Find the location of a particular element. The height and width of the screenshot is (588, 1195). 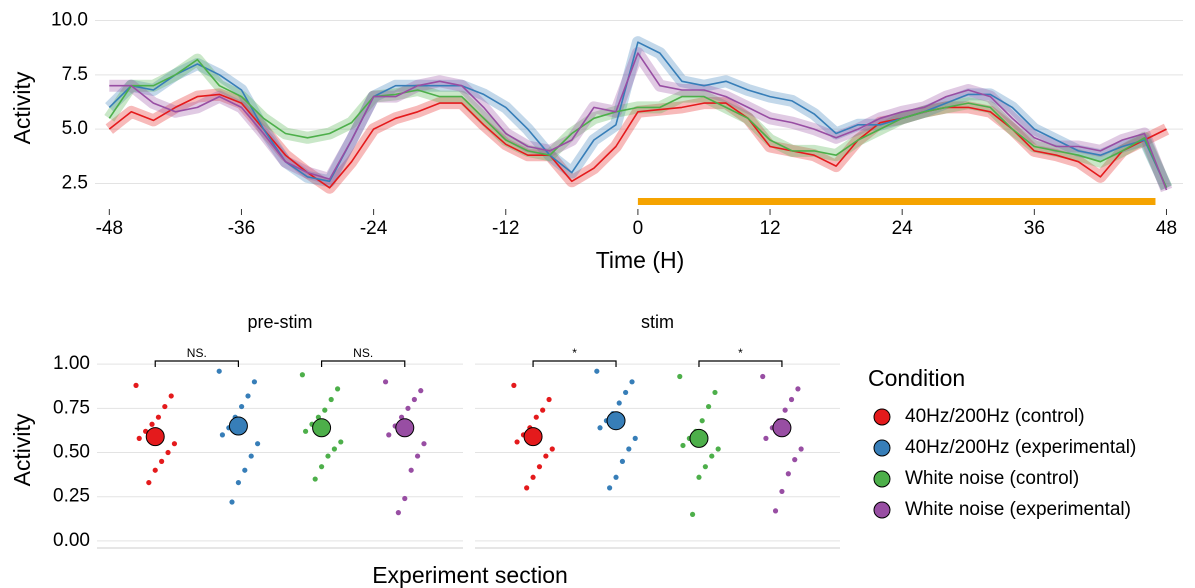

x-tick-label: 24 is located at coordinates (903, 228).